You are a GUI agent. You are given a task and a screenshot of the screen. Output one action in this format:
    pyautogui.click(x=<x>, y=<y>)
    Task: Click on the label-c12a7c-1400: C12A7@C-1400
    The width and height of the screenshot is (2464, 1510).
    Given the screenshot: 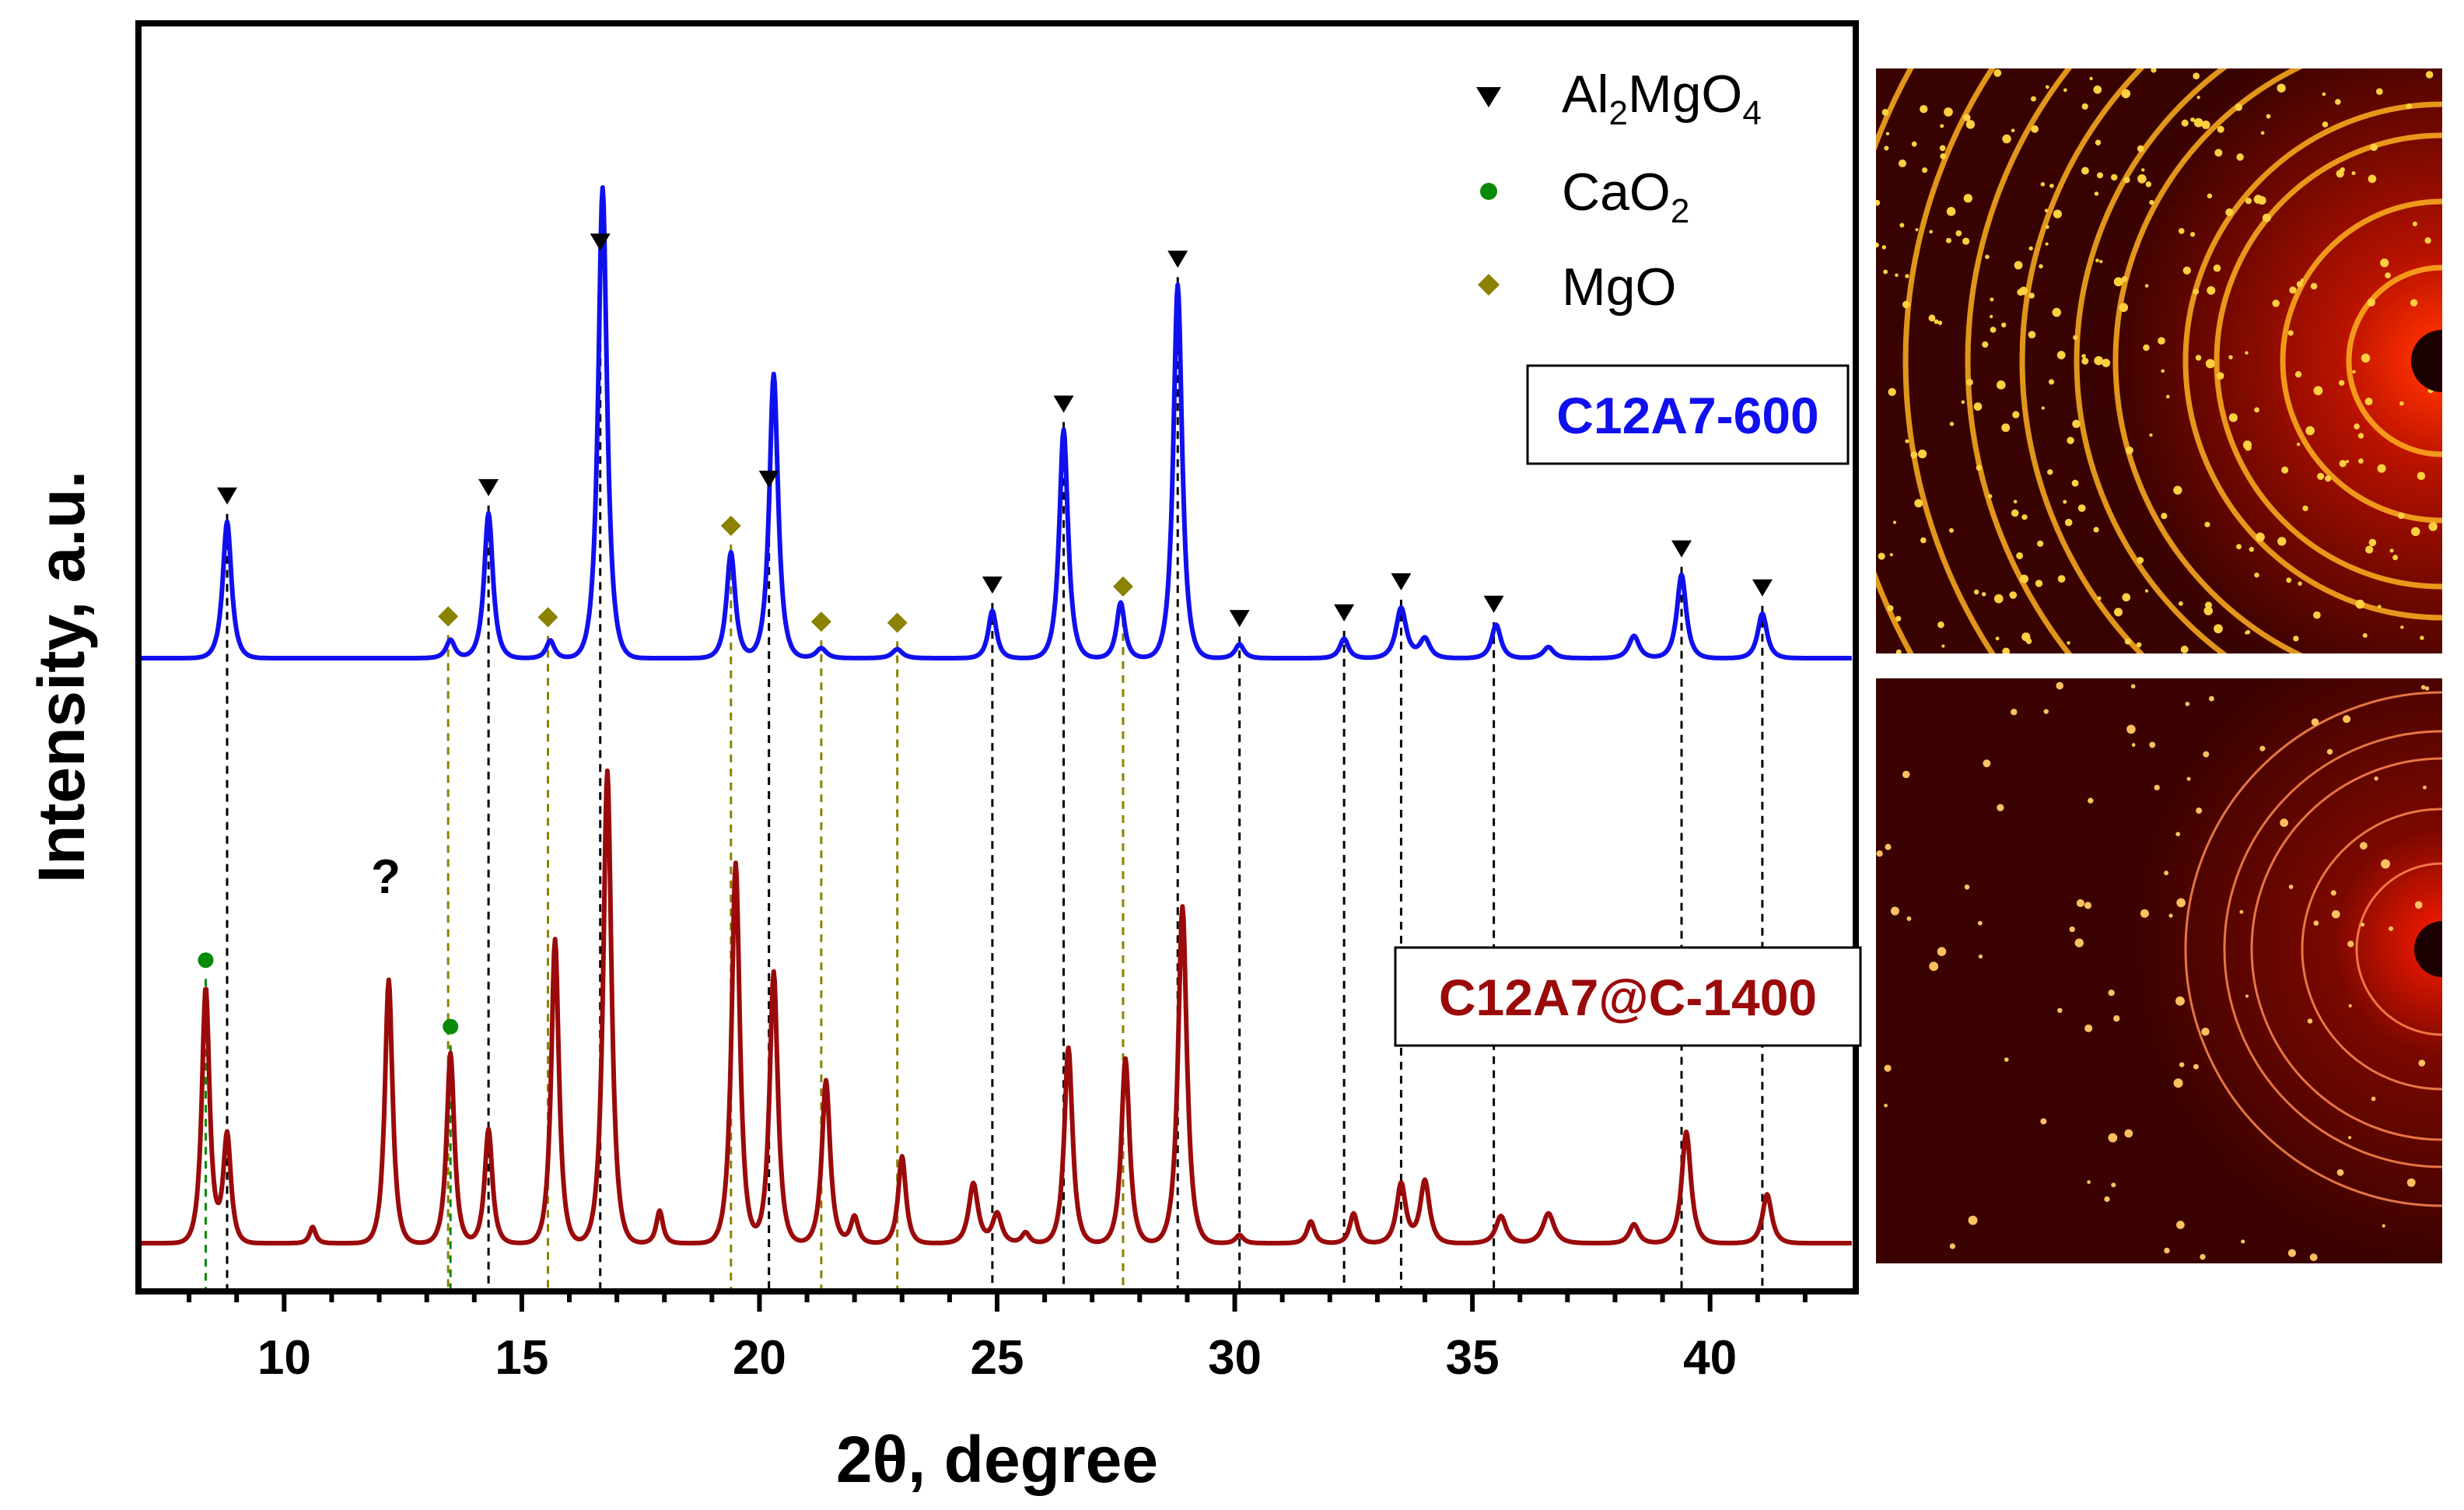 What is the action you would take?
    pyautogui.click(x=1628, y=997)
    